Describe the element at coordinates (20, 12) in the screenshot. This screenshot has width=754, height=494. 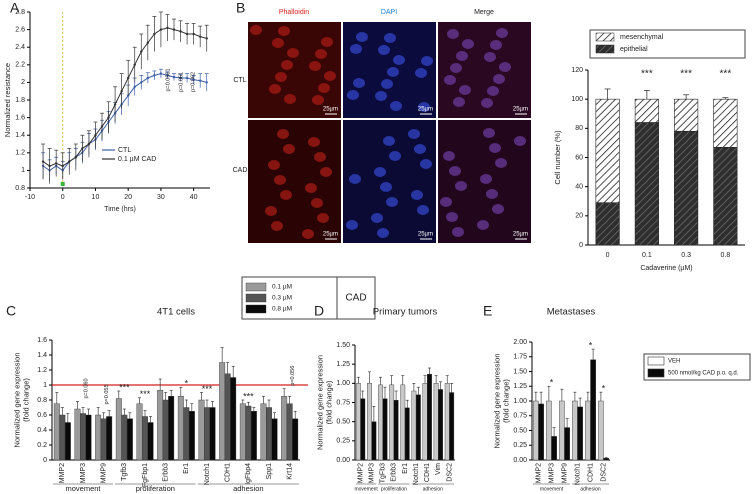
I see `y-tick-label: 2.8` at that location.